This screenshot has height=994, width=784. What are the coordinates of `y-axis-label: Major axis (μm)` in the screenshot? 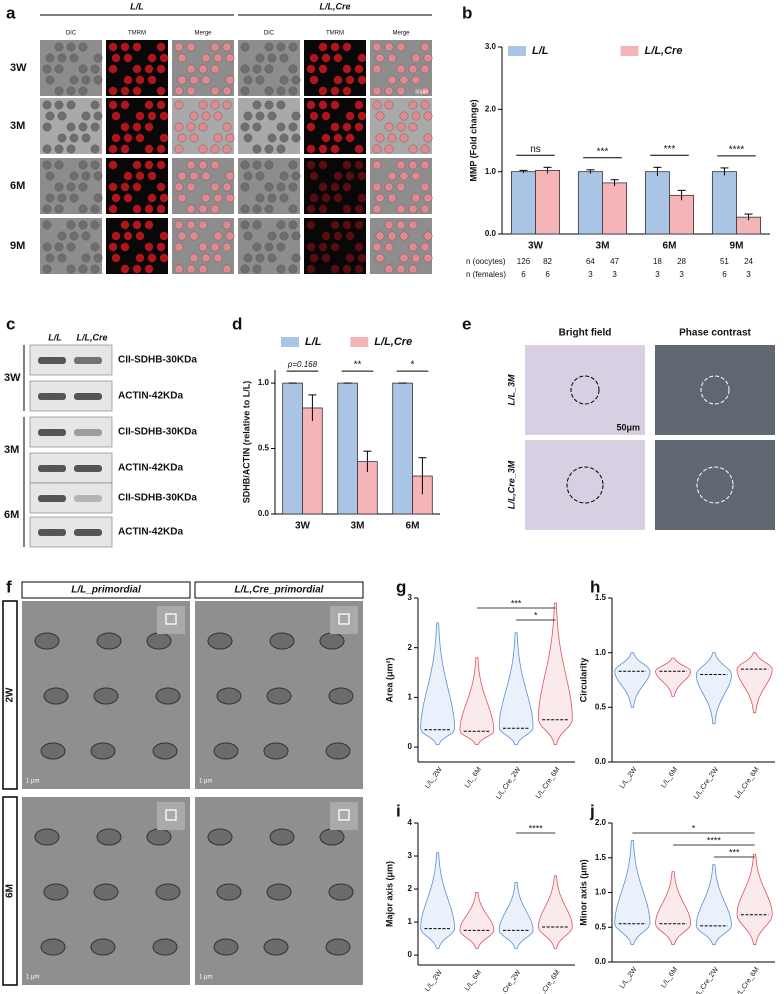 It's located at (389, 894).